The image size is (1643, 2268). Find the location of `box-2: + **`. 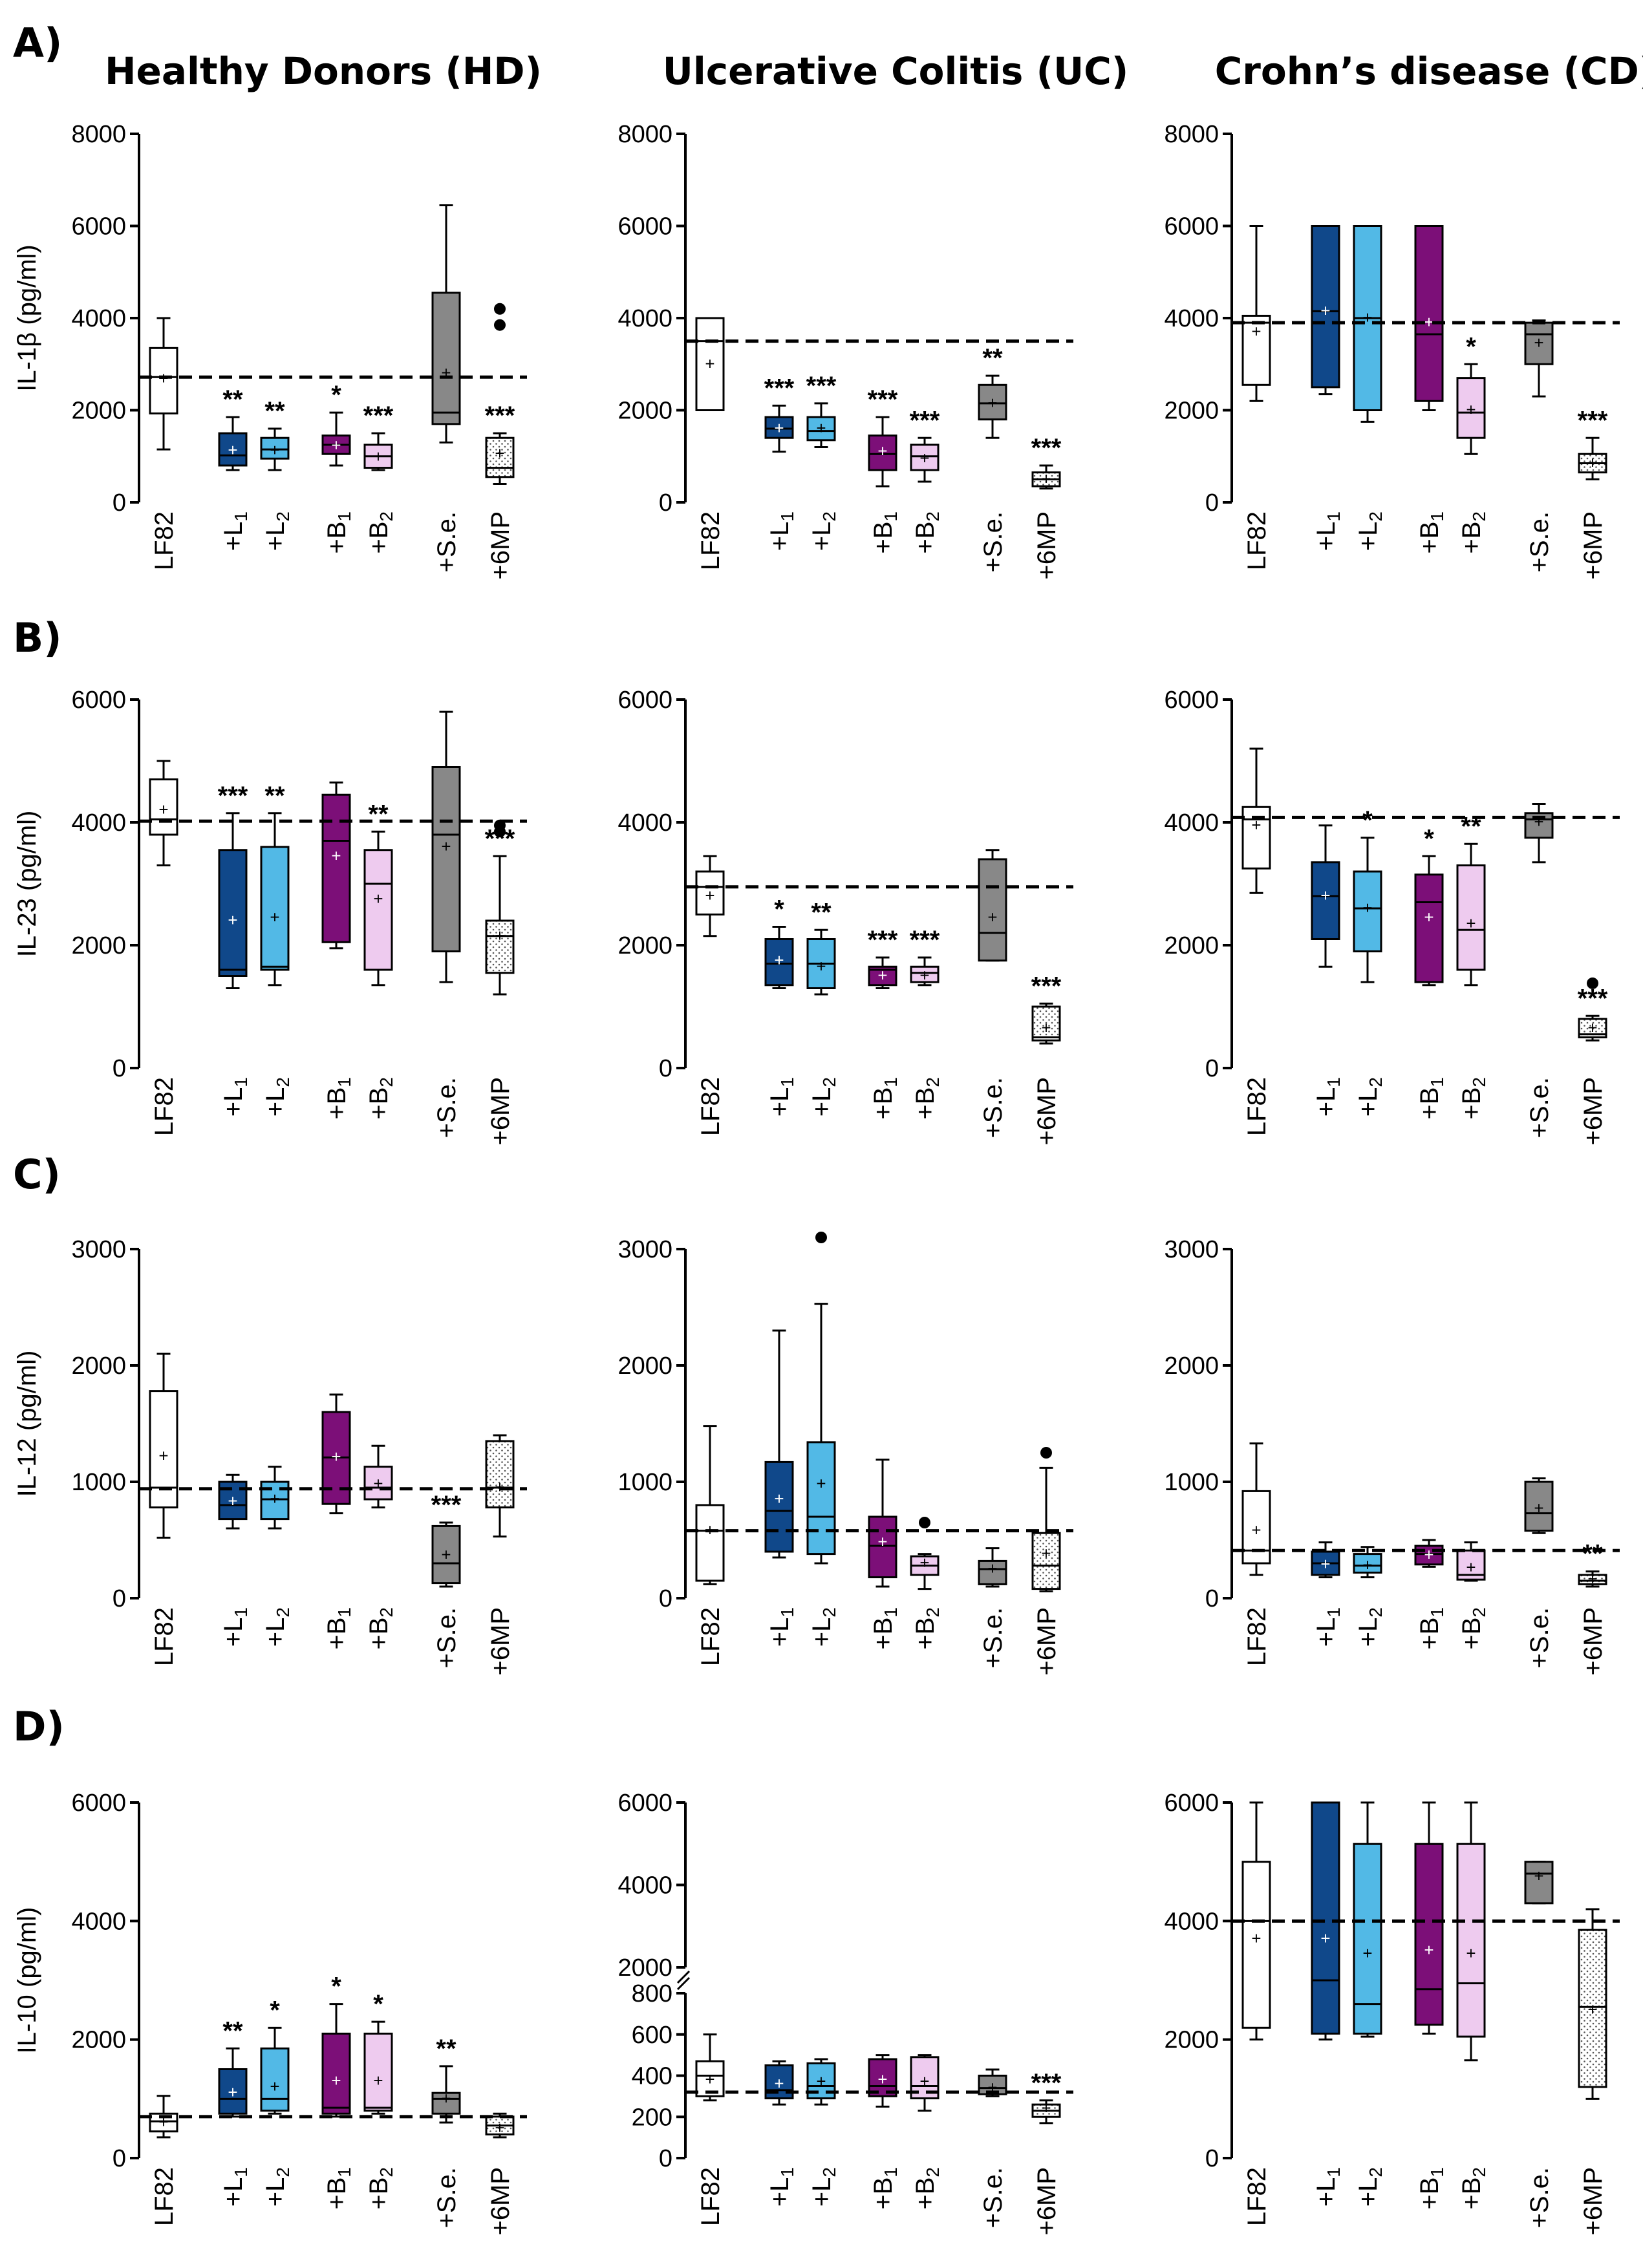

box-2: + ** is located at coordinates (275, 885).